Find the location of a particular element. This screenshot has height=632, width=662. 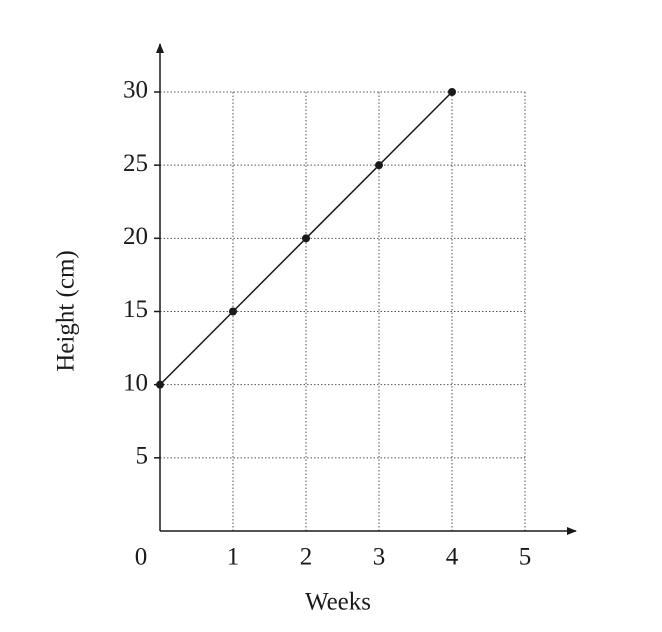

y-tick-label: 15 is located at coordinates (135, 309).